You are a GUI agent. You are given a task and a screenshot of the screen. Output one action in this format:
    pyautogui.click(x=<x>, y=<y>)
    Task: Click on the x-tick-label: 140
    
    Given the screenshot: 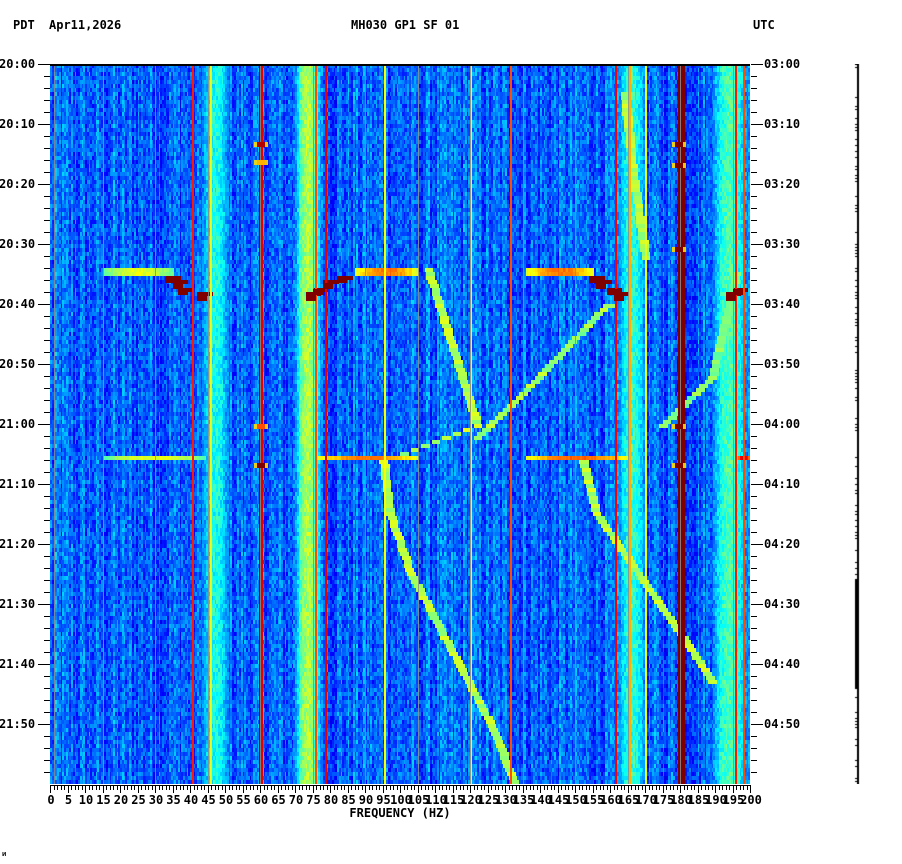 What is the action you would take?
    pyautogui.click(x=541, y=800)
    